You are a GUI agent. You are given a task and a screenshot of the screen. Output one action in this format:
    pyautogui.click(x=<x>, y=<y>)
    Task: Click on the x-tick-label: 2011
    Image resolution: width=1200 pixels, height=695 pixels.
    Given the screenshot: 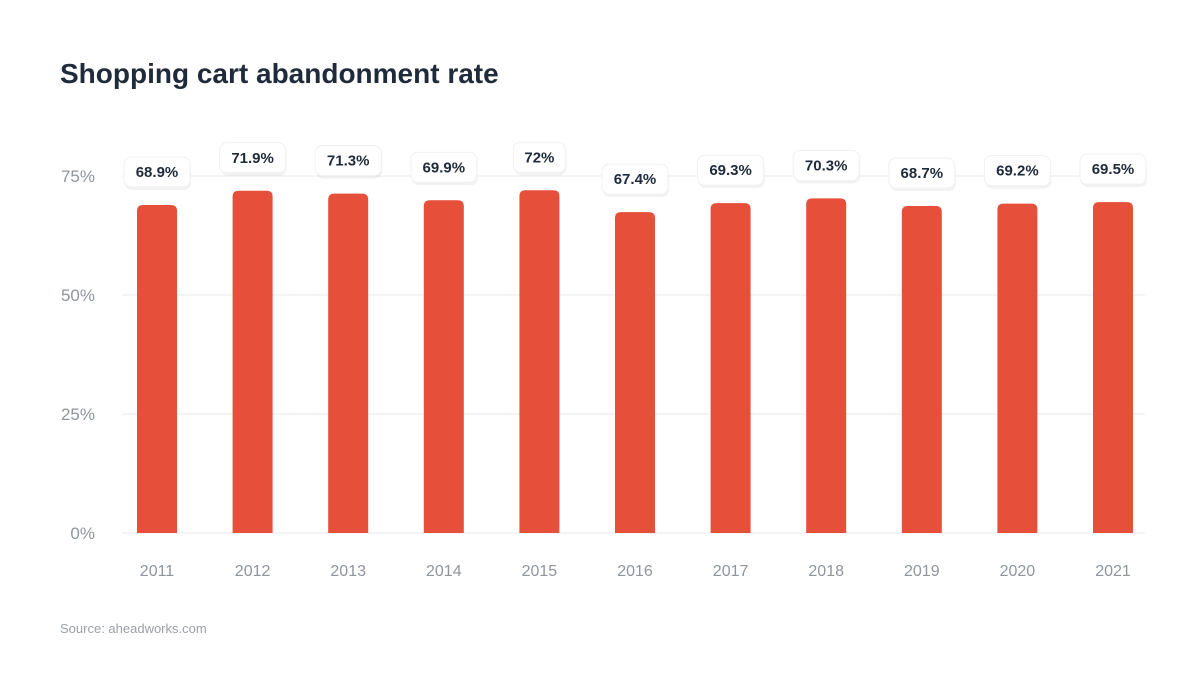 What is the action you would take?
    pyautogui.click(x=157, y=571)
    